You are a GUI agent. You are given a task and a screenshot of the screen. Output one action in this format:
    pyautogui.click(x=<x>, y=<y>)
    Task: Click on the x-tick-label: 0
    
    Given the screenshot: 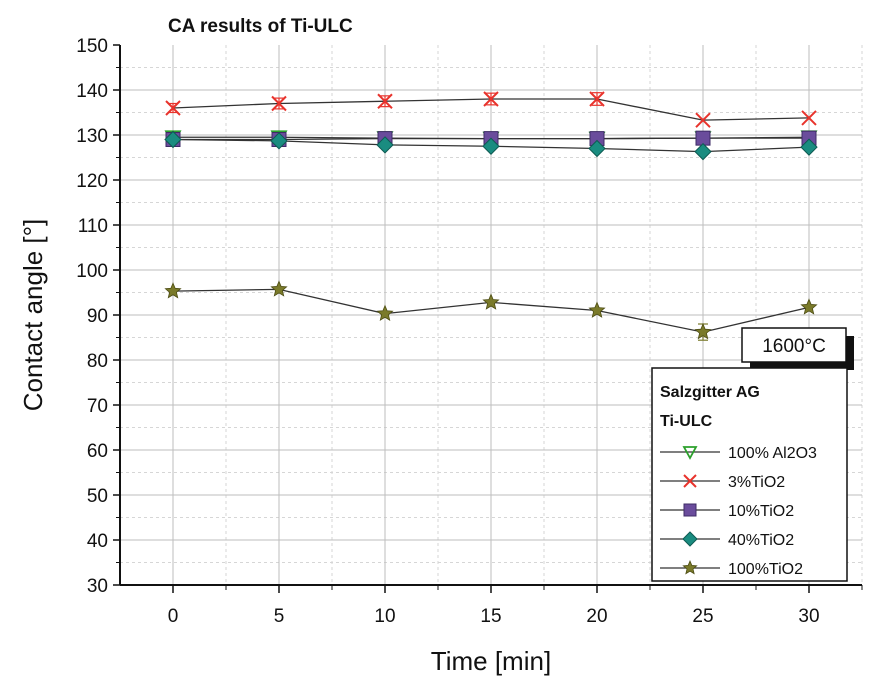 What is the action you would take?
    pyautogui.click(x=173, y=616)
    